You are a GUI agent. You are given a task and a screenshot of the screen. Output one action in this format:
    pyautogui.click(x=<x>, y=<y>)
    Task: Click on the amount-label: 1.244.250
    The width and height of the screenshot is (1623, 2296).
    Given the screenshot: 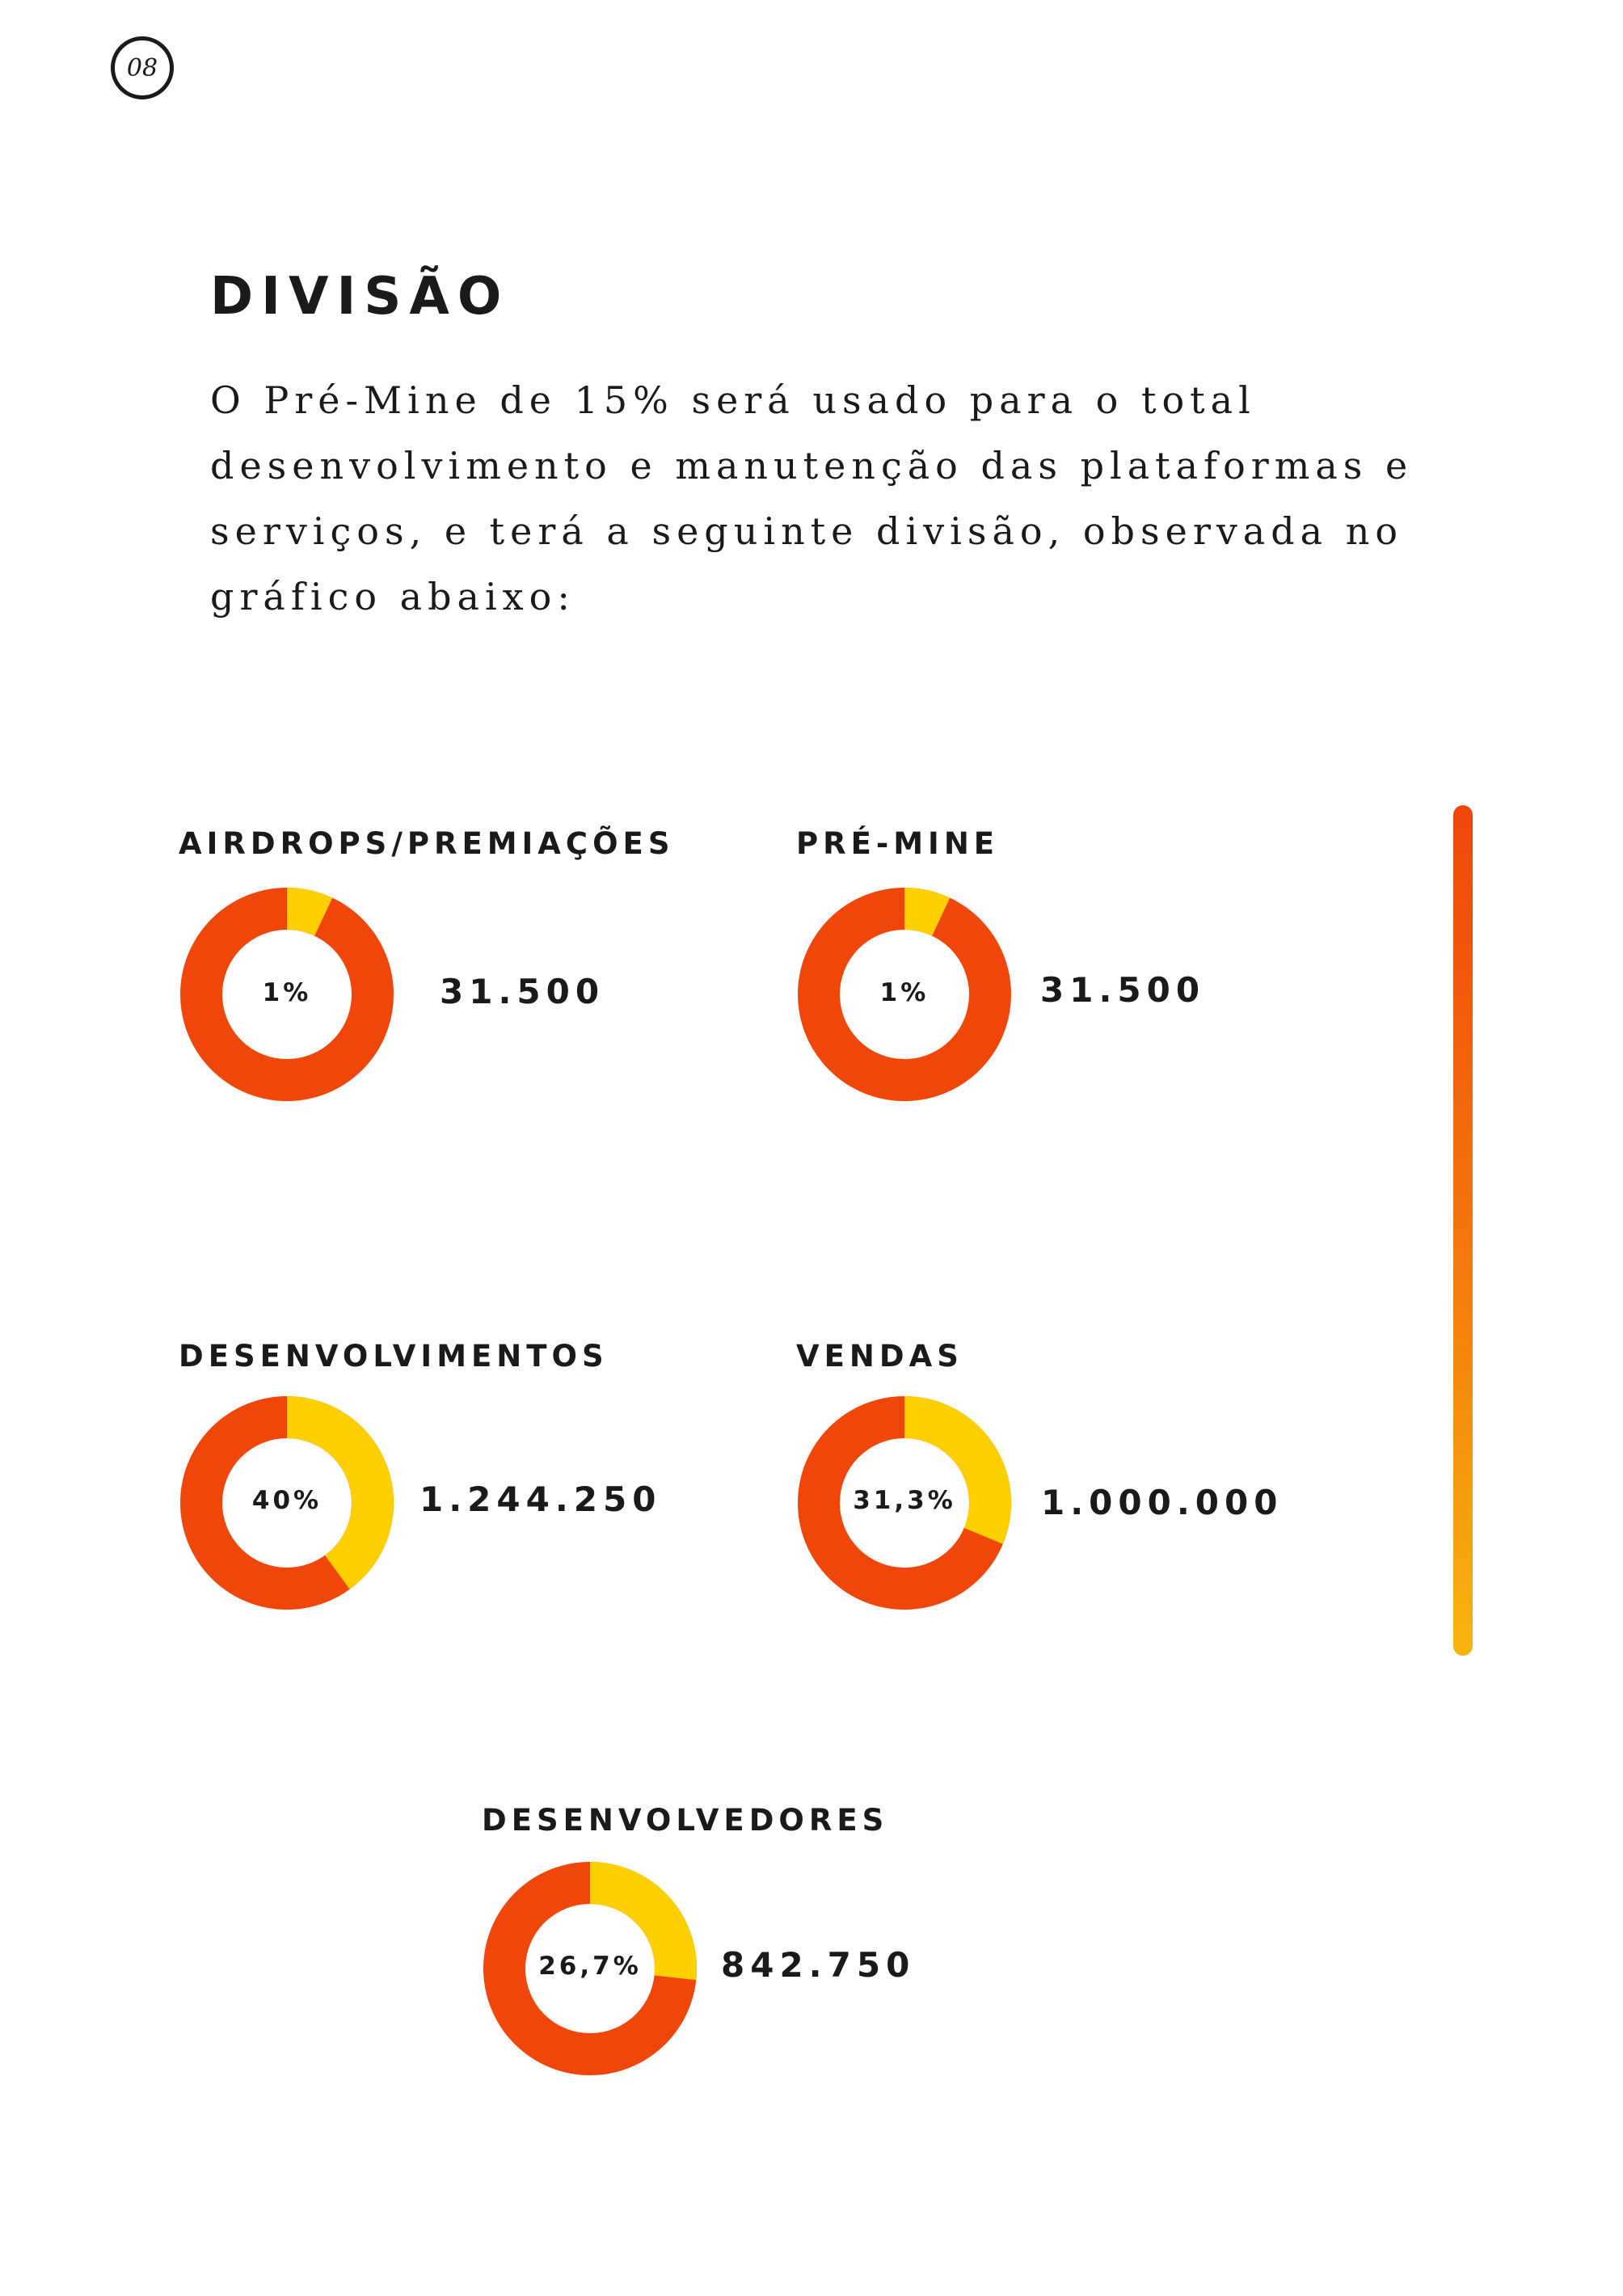 What is the action you would take?
    pyautogui.click(x=540, y=1499)
    